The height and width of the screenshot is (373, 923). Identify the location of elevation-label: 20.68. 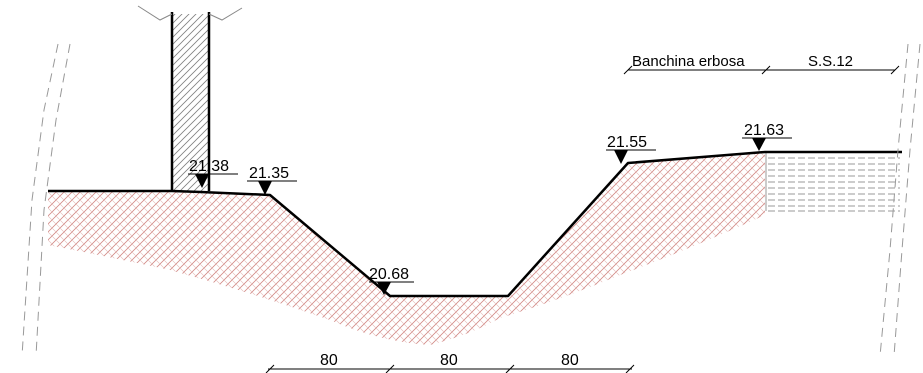
(389, 274).